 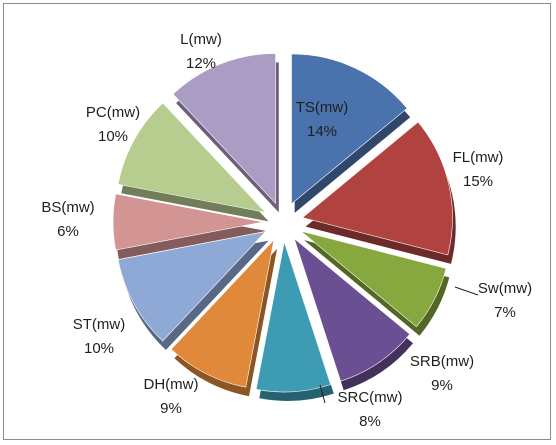 What do you see at coordinates (478, 157) in the screenshot?
I see `slice-name-label: FL(mw)` at bounding box center [478, 157].